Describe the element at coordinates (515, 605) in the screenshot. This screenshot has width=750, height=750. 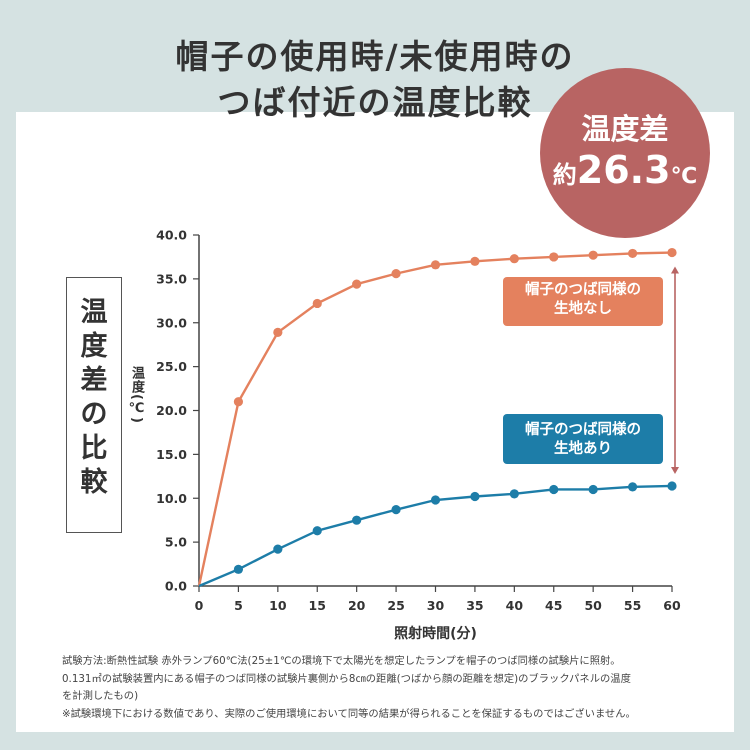
I see `x-tick-label: 40` at that location.